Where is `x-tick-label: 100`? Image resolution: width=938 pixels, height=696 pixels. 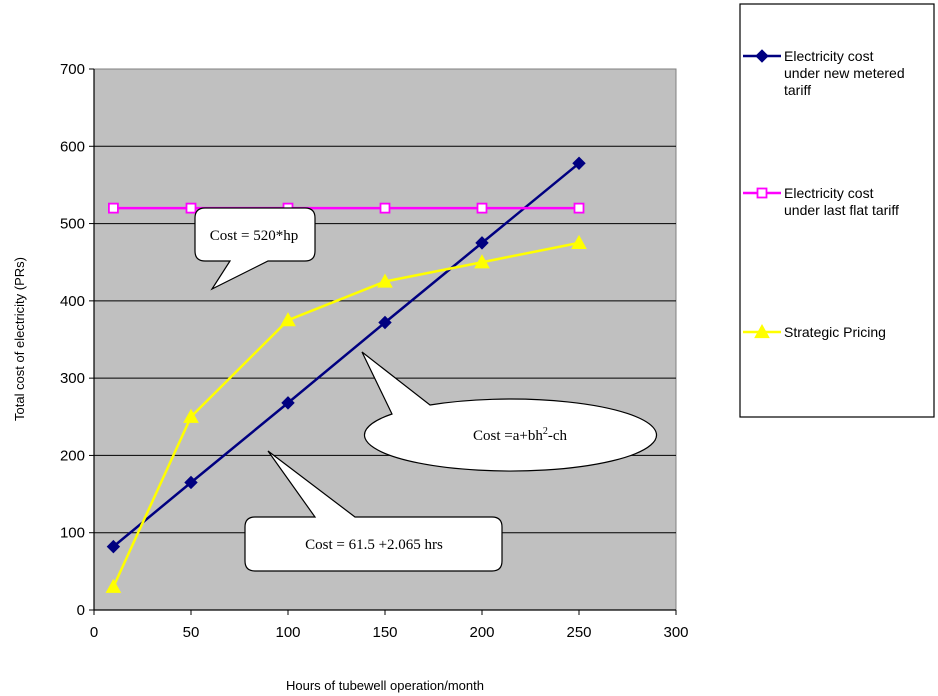
x-tick-label: 100 is located at coordinates (287, 632).